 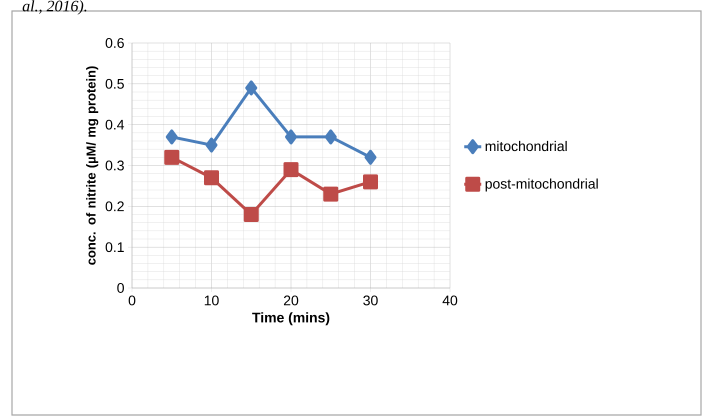 I want to click on text: al., 2016)., so click(x=54, y=7).